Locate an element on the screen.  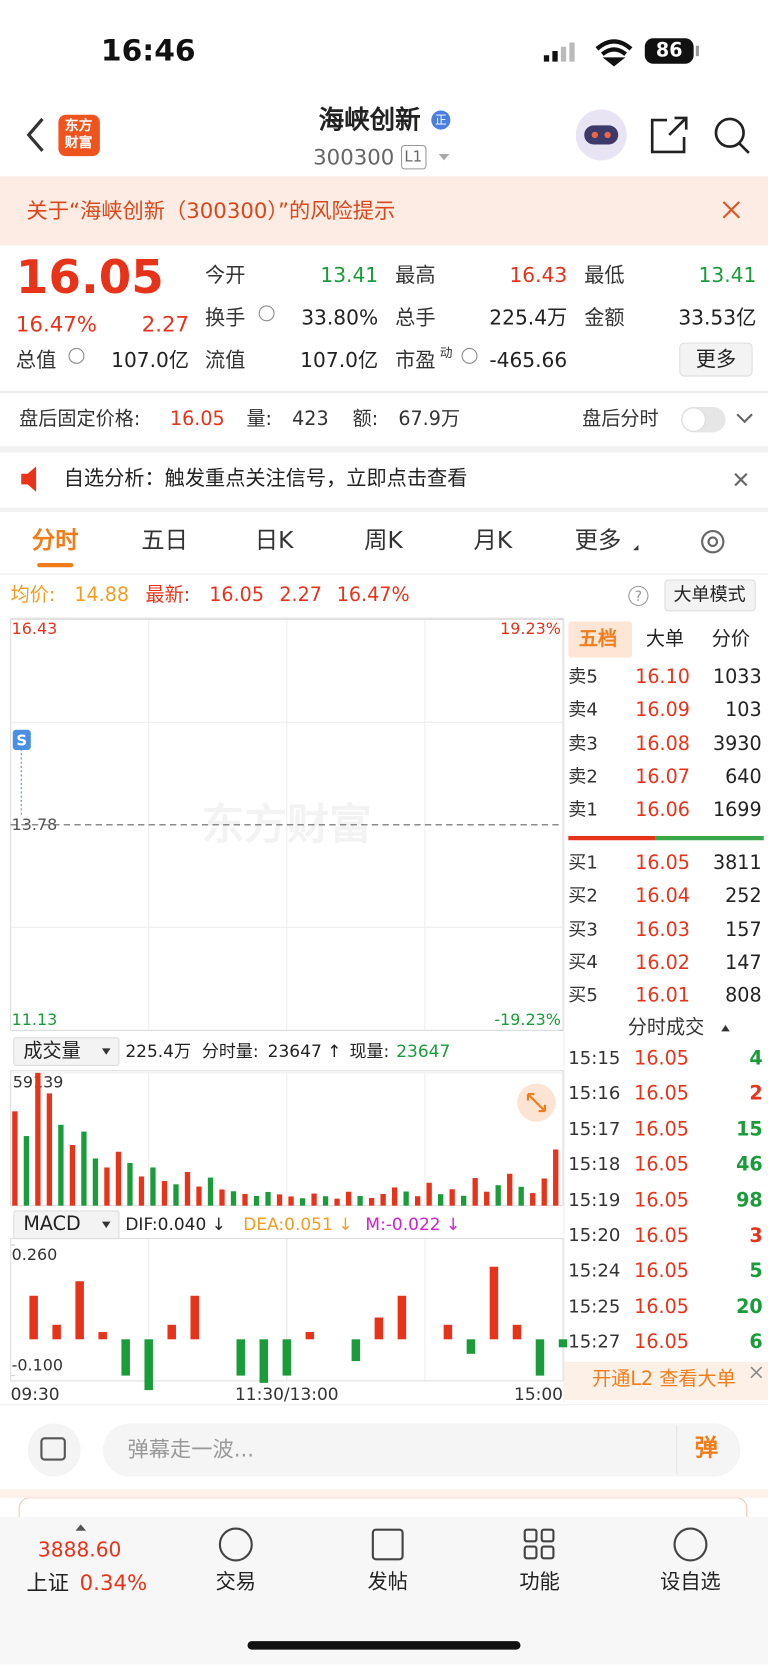
legend-total: 225.4万 is located at coordinates (158, 1051).